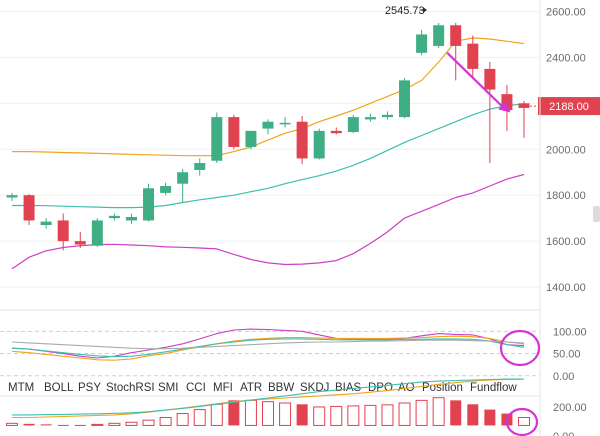 This screenshot has width=600, height=436. I want to click on indicator-tab-fundflow: Fundflow, so click(493, 388).